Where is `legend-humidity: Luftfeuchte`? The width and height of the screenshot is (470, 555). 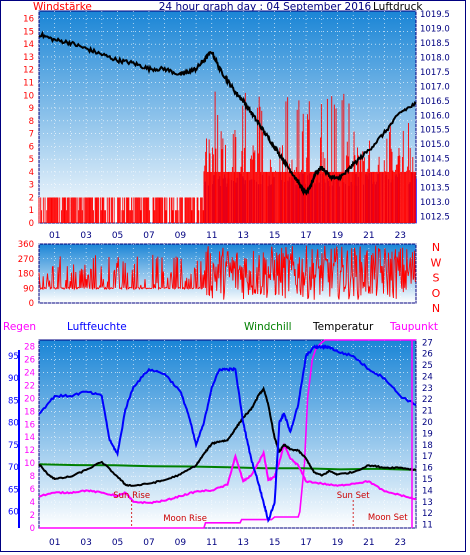 legend-humidity: Luftfeuchte is located at coordinates (97, 327).